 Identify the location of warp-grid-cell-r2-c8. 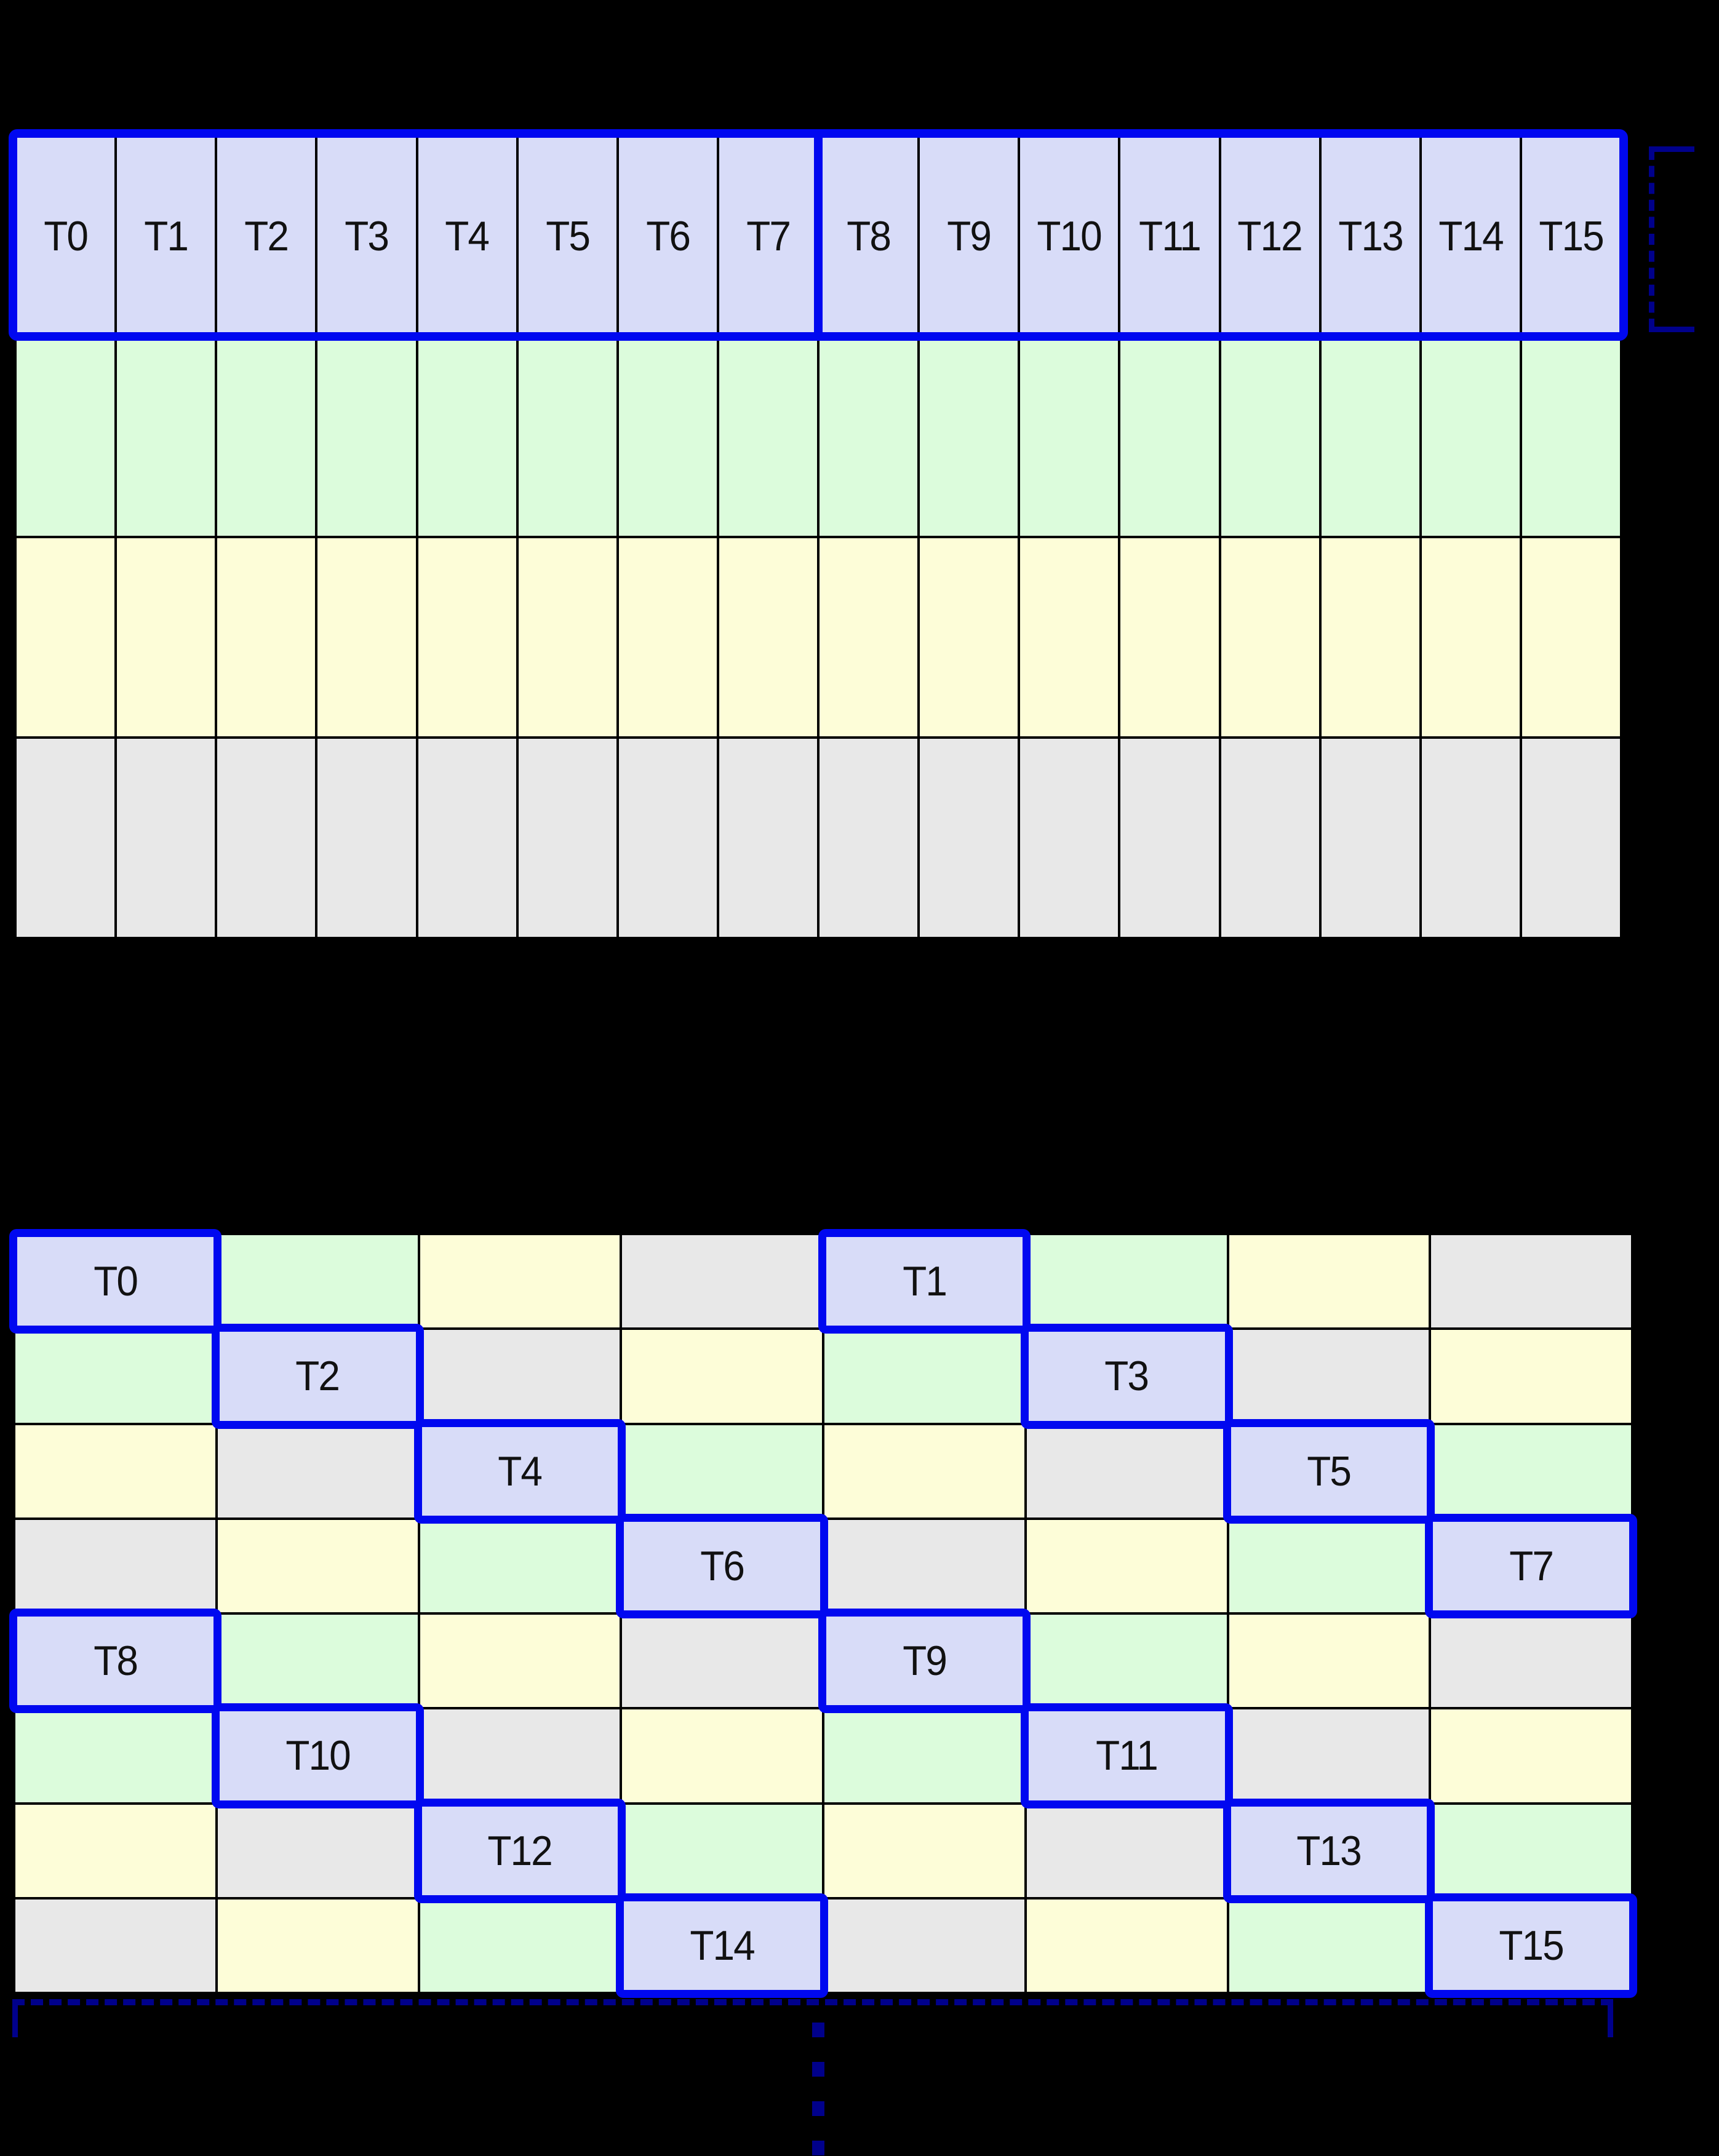
(869, 637).